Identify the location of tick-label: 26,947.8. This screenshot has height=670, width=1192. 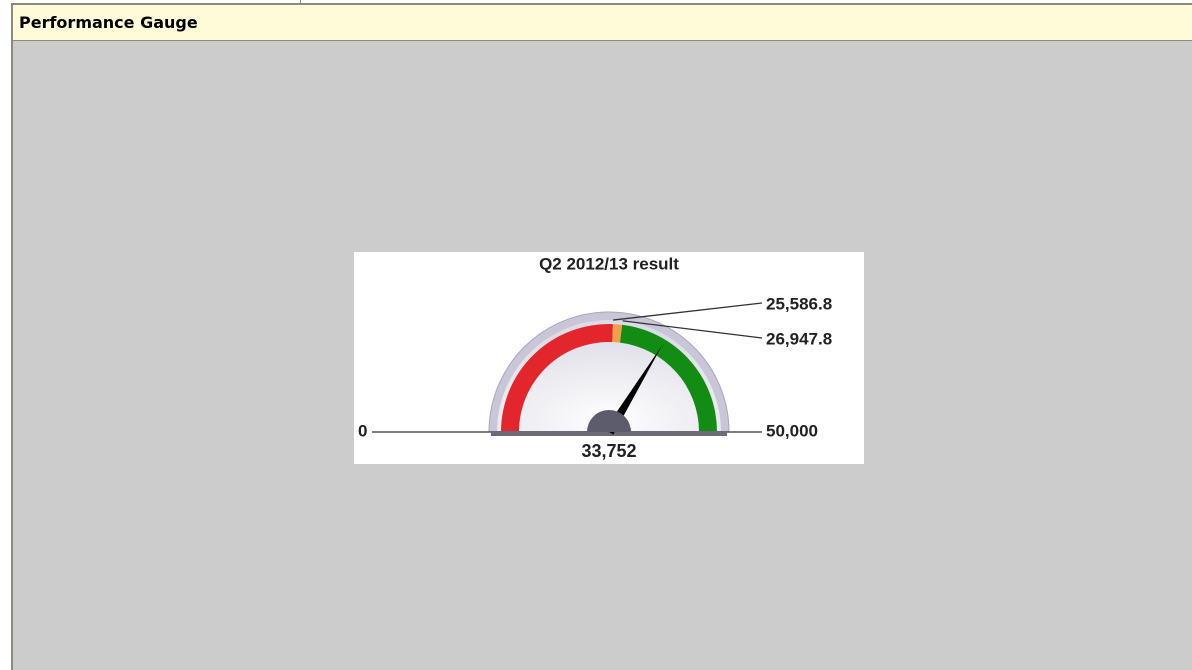
(799, 338).